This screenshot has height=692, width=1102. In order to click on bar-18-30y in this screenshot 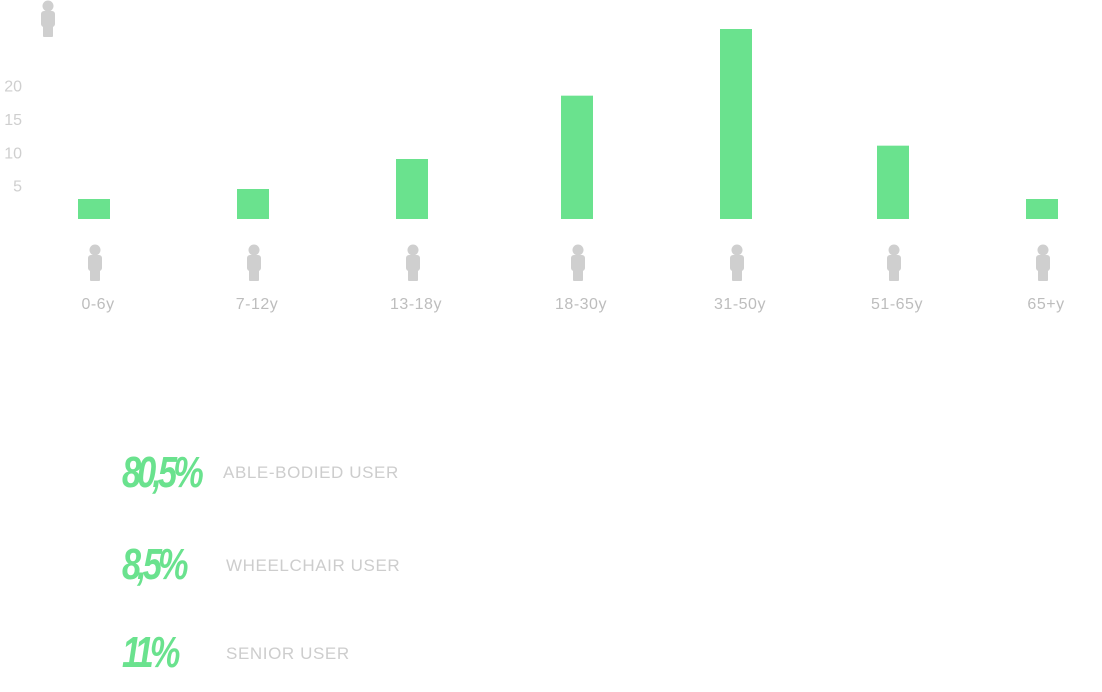, I will do `click(577, 157)`.